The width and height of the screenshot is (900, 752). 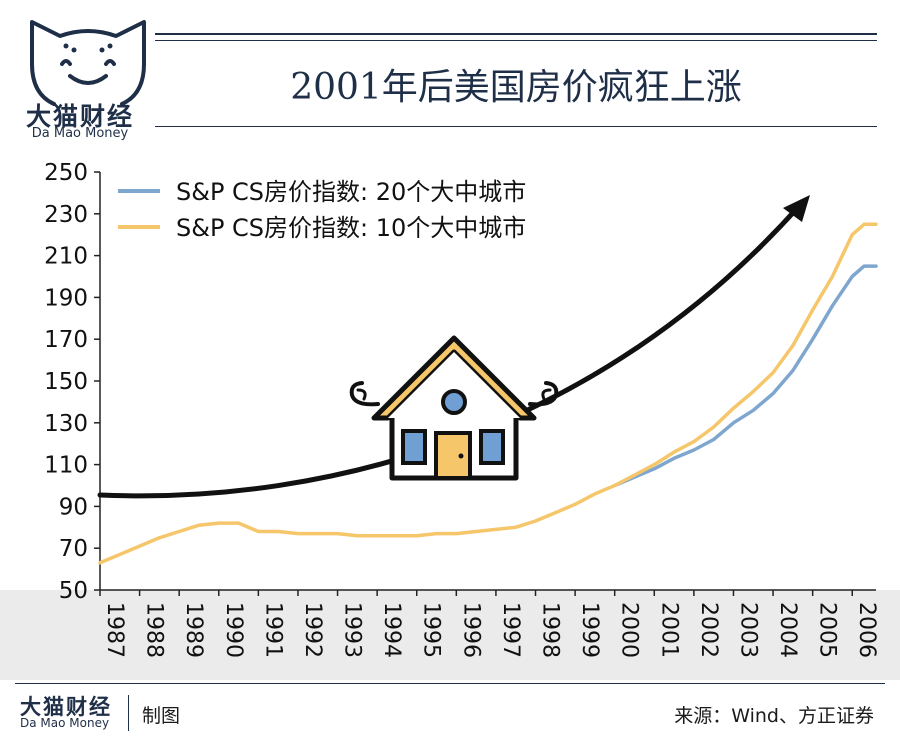 I want to click on x-tick-label: 1993, so click(x=352, y=630).